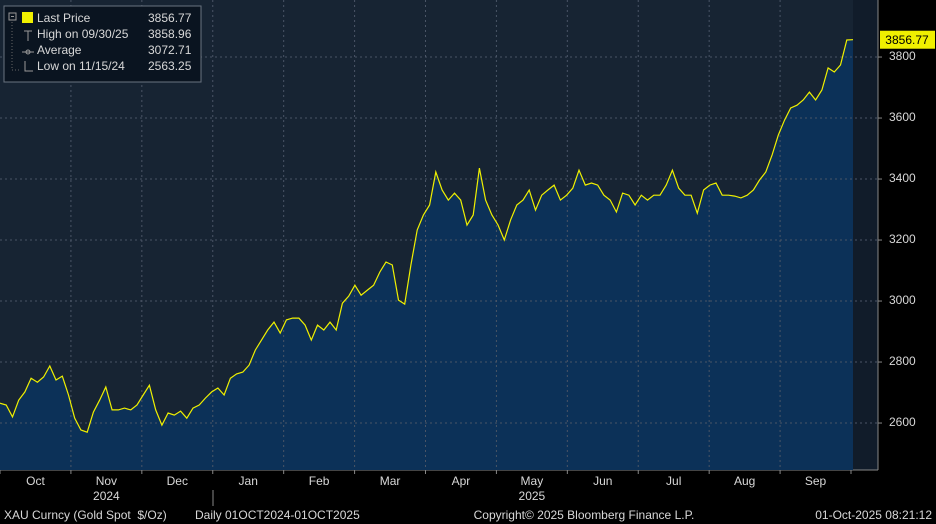 The width and height of the screenshot is (936, 524). Describe the element at coordinates (532, 496) in the screenshot. I see `year-label: 2025` at that location.